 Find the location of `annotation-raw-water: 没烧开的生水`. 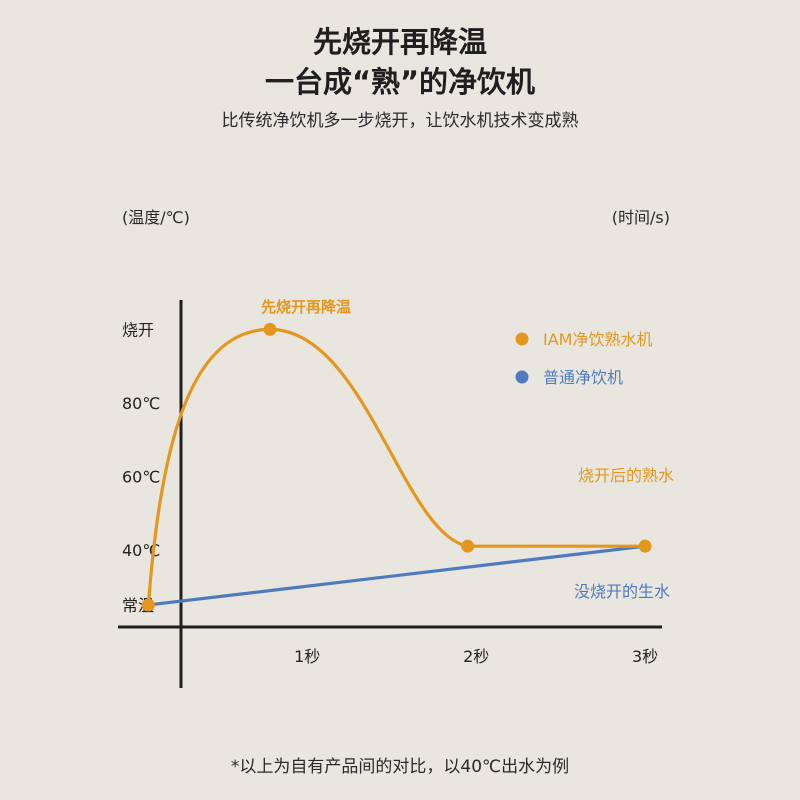

annotation-raw-water: 没烧开的生水 is located at coordinates (622, 591).